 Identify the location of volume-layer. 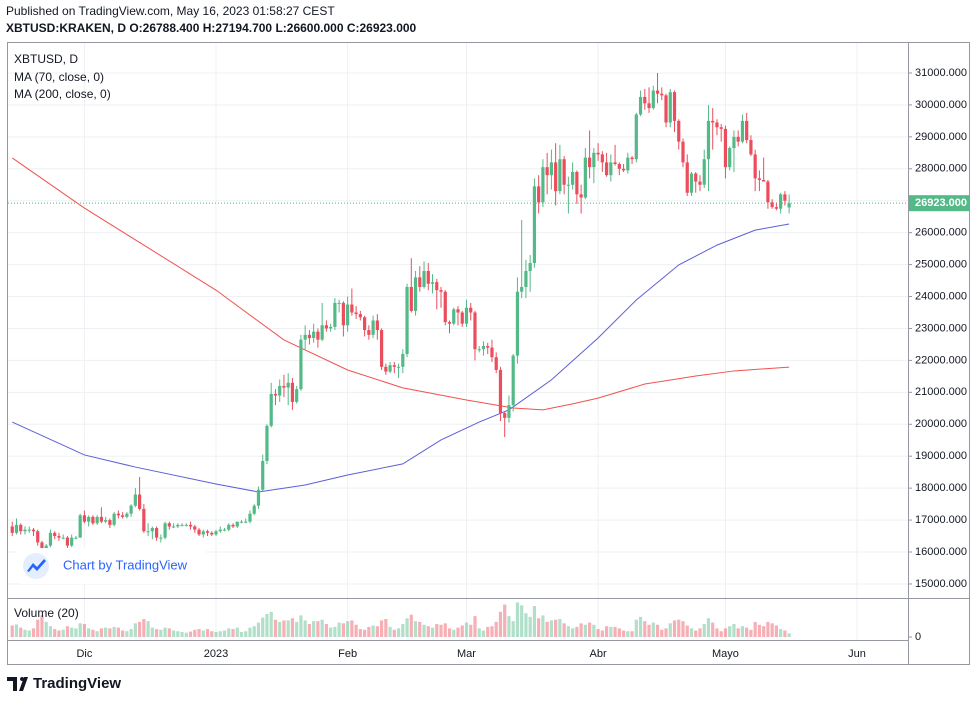
(400, 619).